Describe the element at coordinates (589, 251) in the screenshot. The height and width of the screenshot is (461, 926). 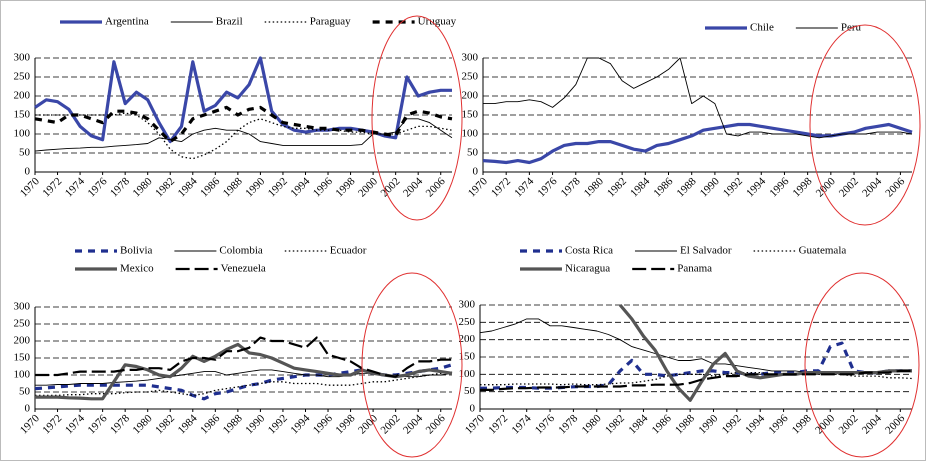
I see `legend-label: Costa Rica` at that location.